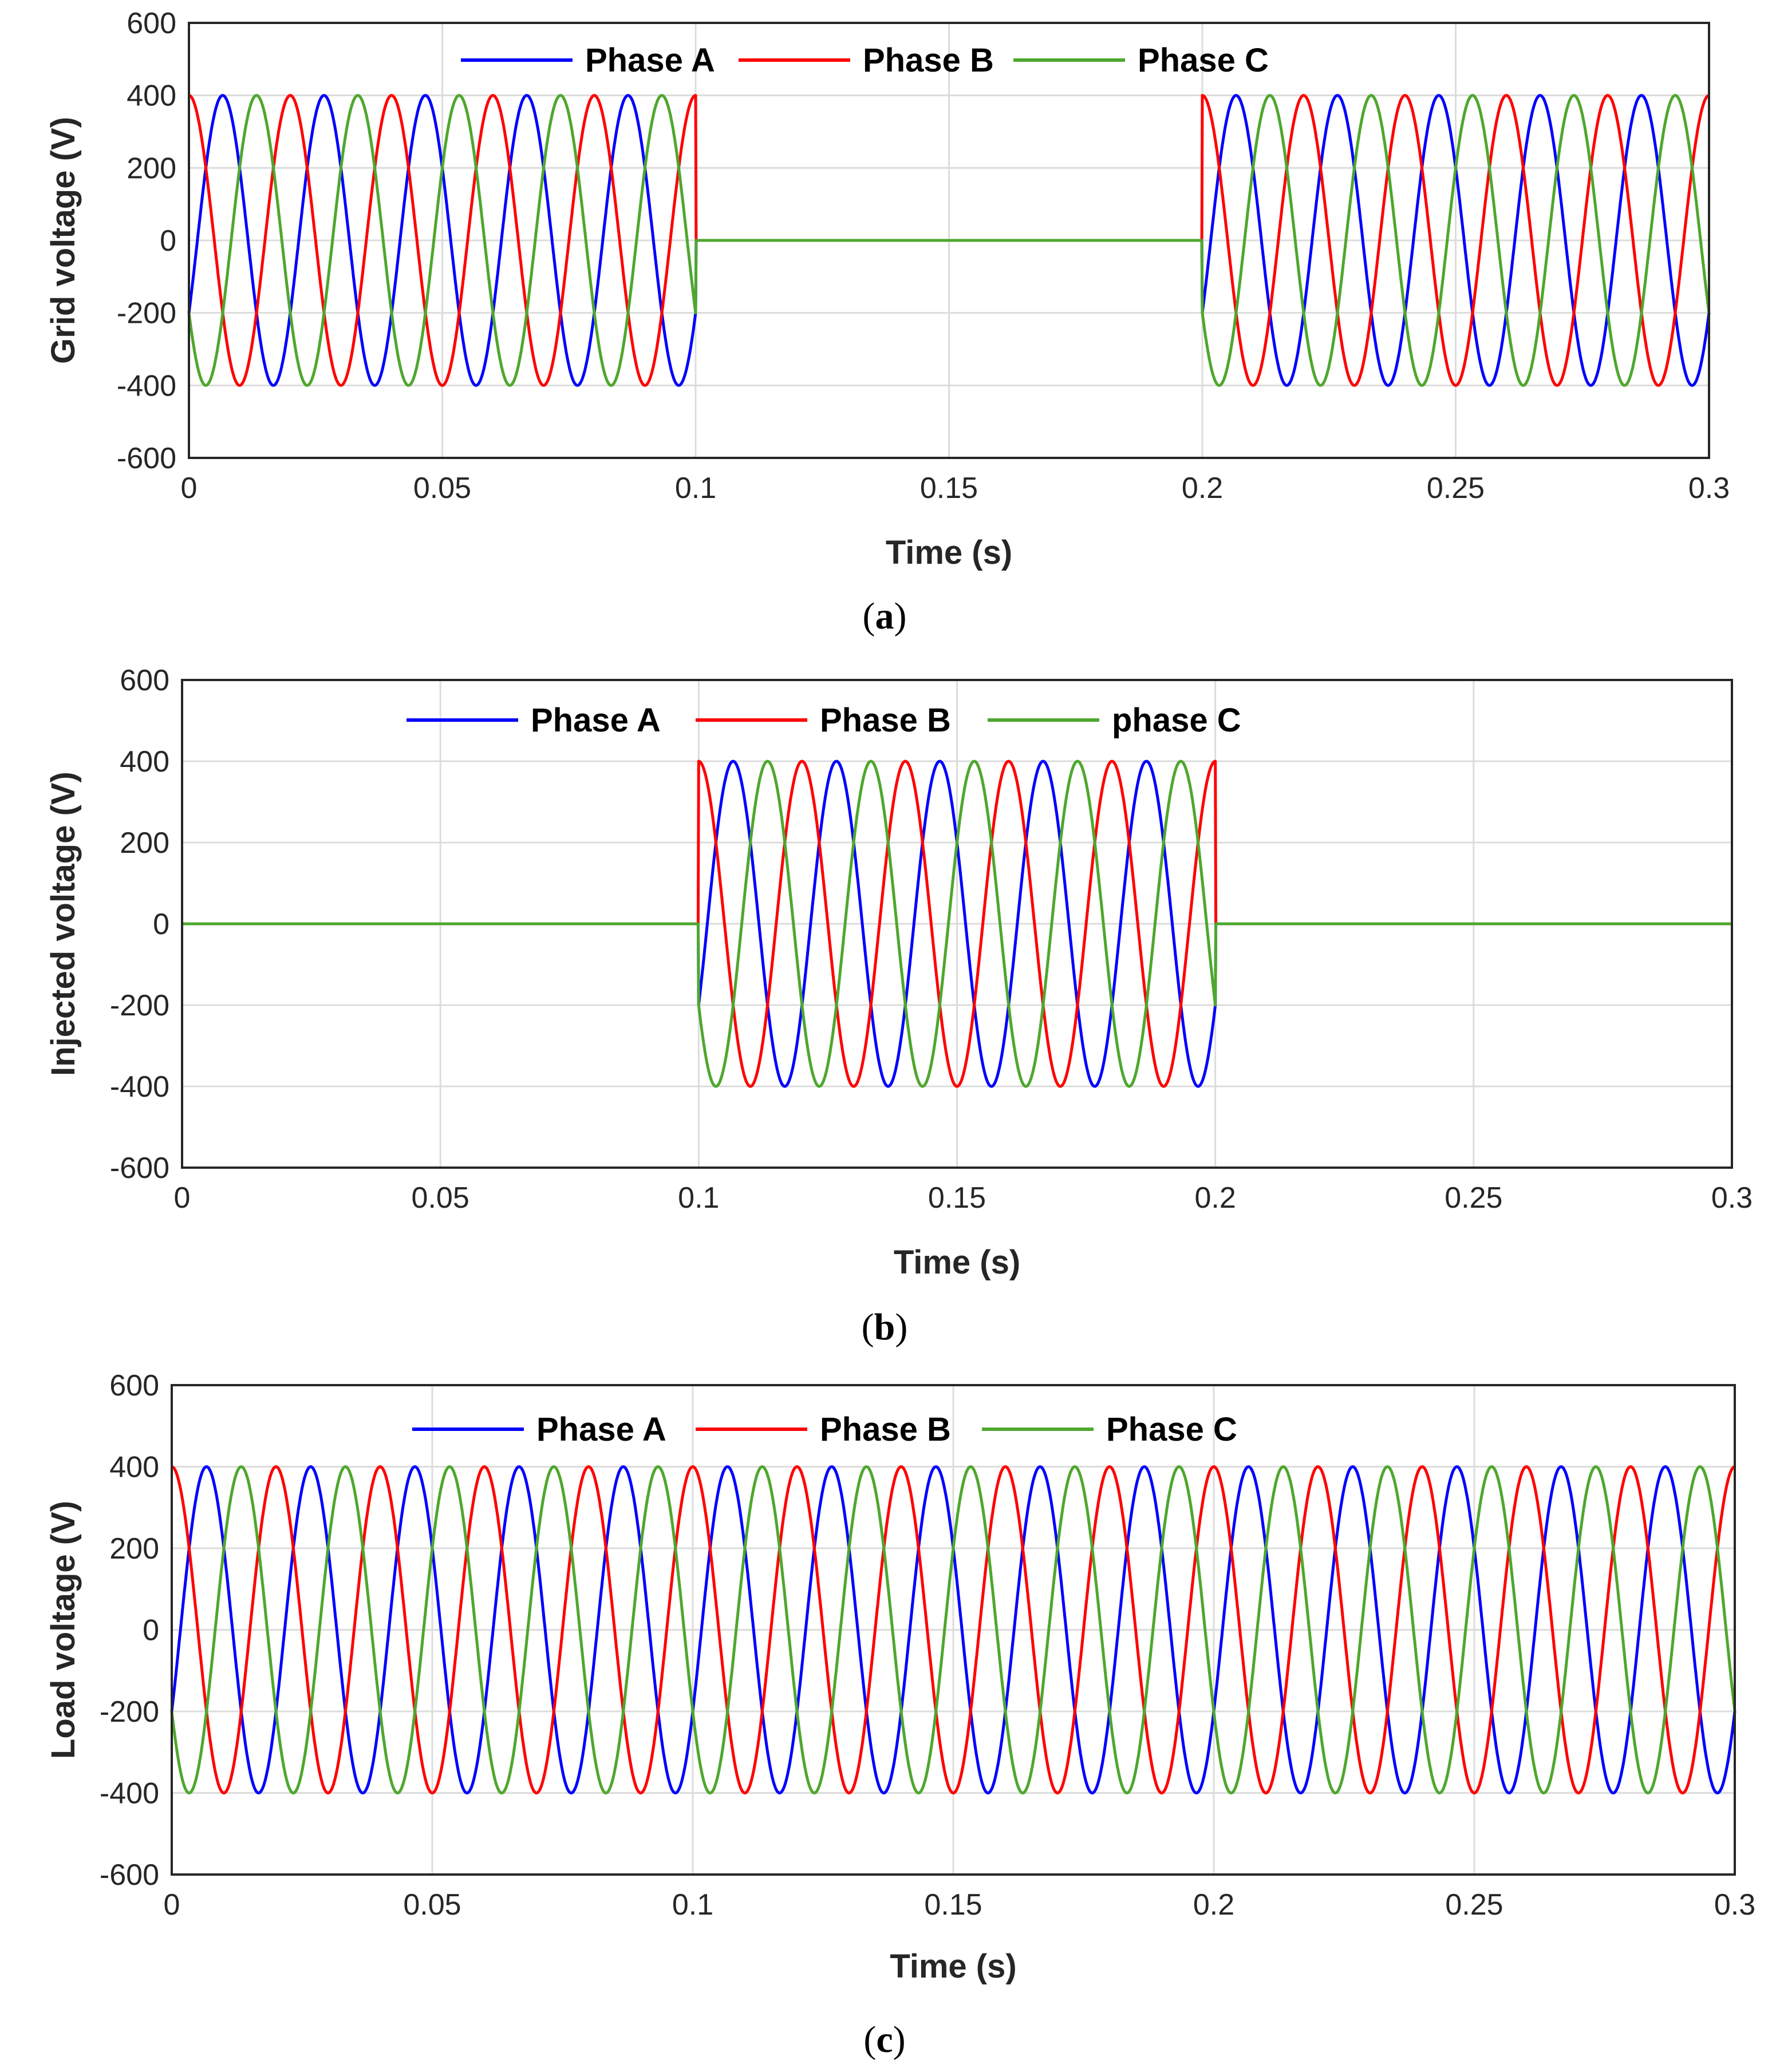  I want to click on panel-caption: (c), so click(884, 2040).